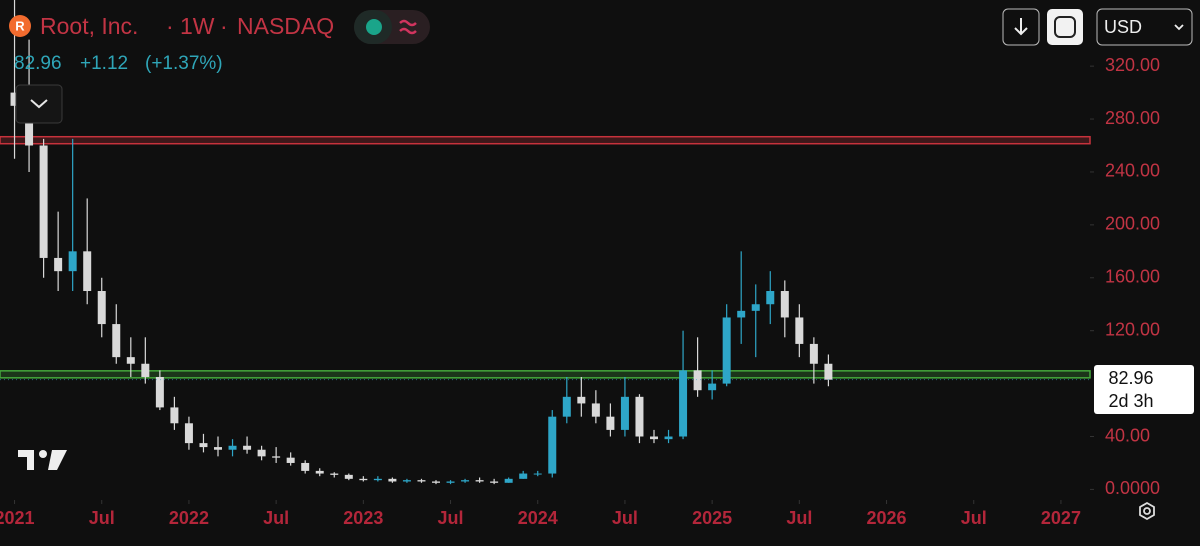  I want to click on y-tick-label: 240.00, so click(1132, 171).